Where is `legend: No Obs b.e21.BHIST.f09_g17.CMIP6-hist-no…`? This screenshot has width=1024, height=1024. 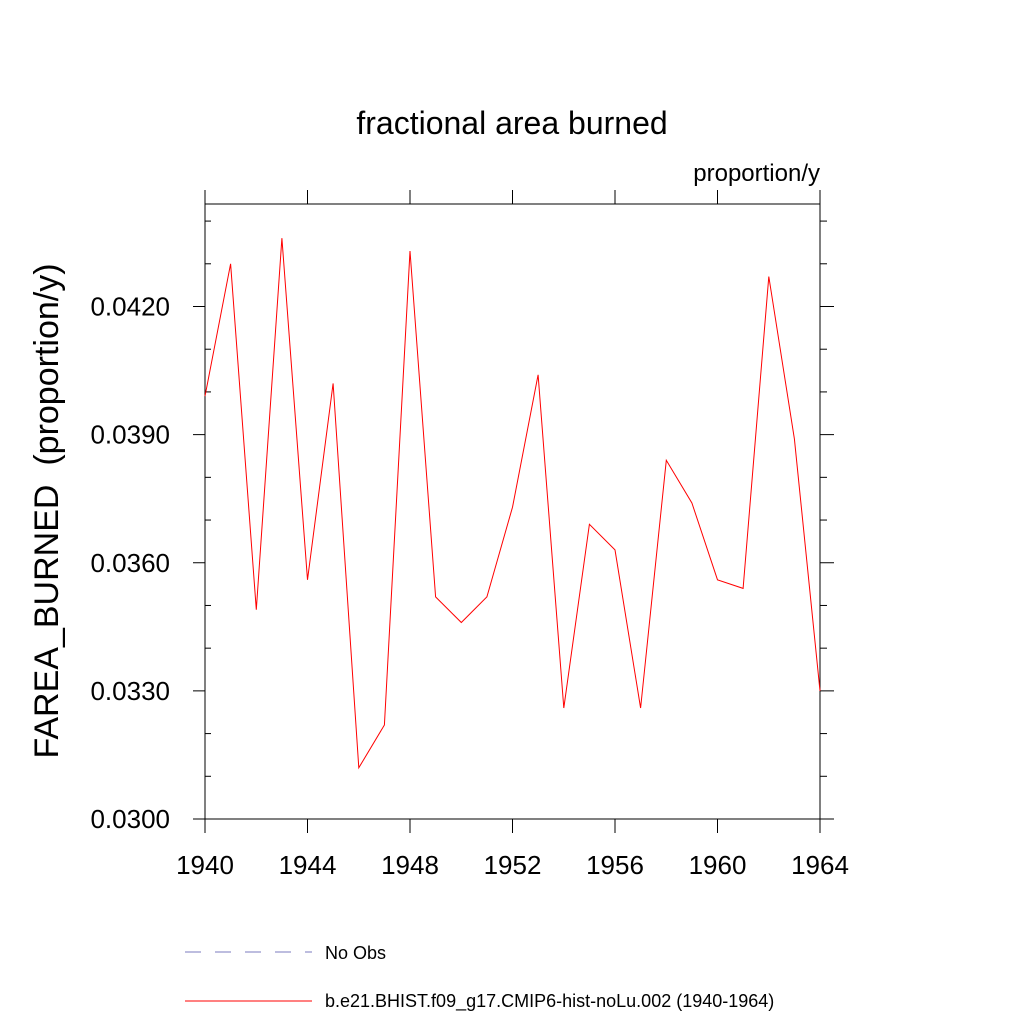 legend: No Obs b.e21.BHIST.f09_g17.CMIP6-hist-no… is located at coordinates (479, 977).